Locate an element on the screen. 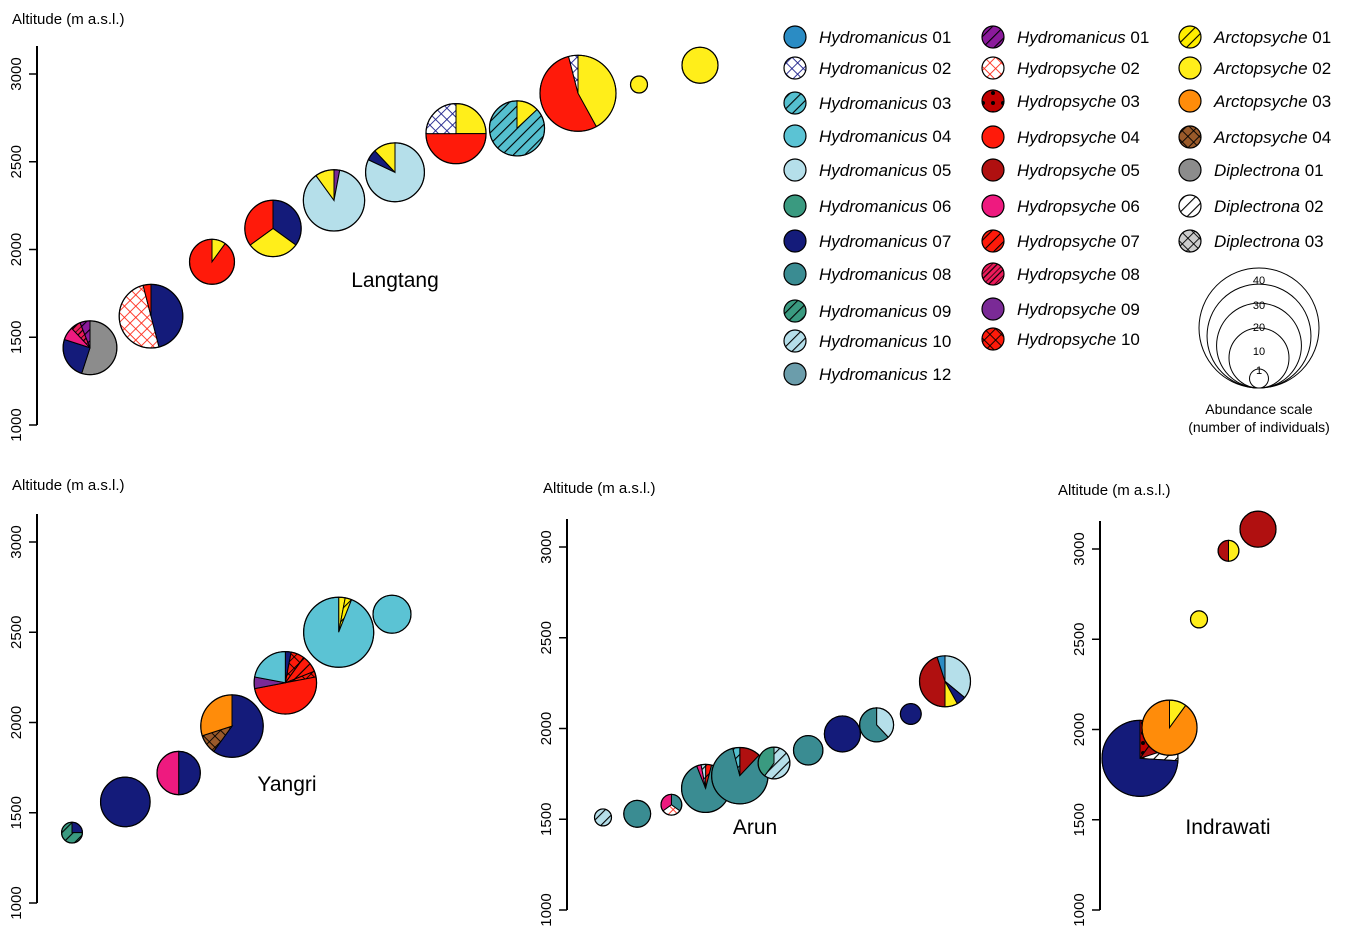  legend-label: Arctopsyche 02 is located at coordinates (1272, 68).